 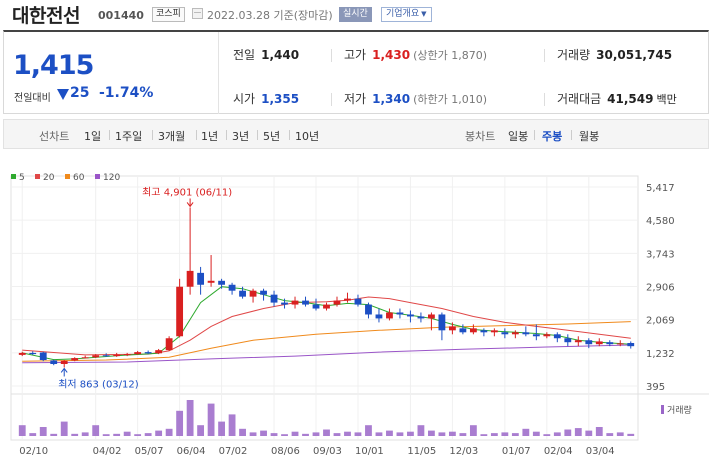 I want to click on x-tick-label: 10/01, so click(x=369, y=451).